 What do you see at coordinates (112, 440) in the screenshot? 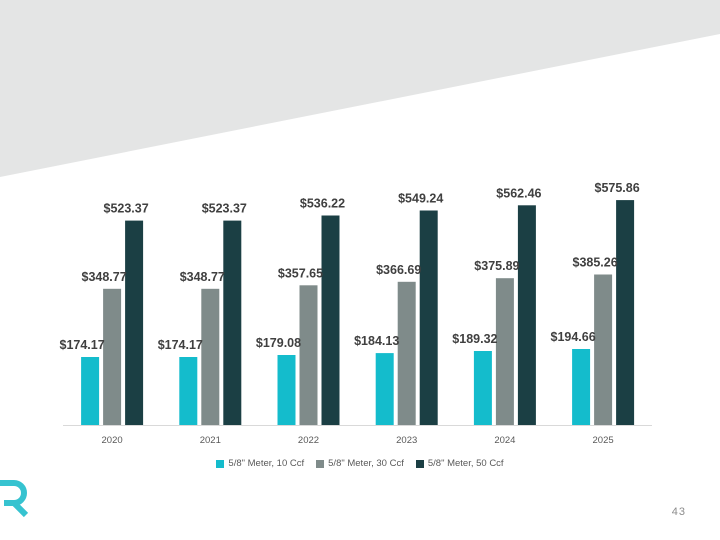
I see `x-tick-label: 2020` at bounding box center [112, 440].